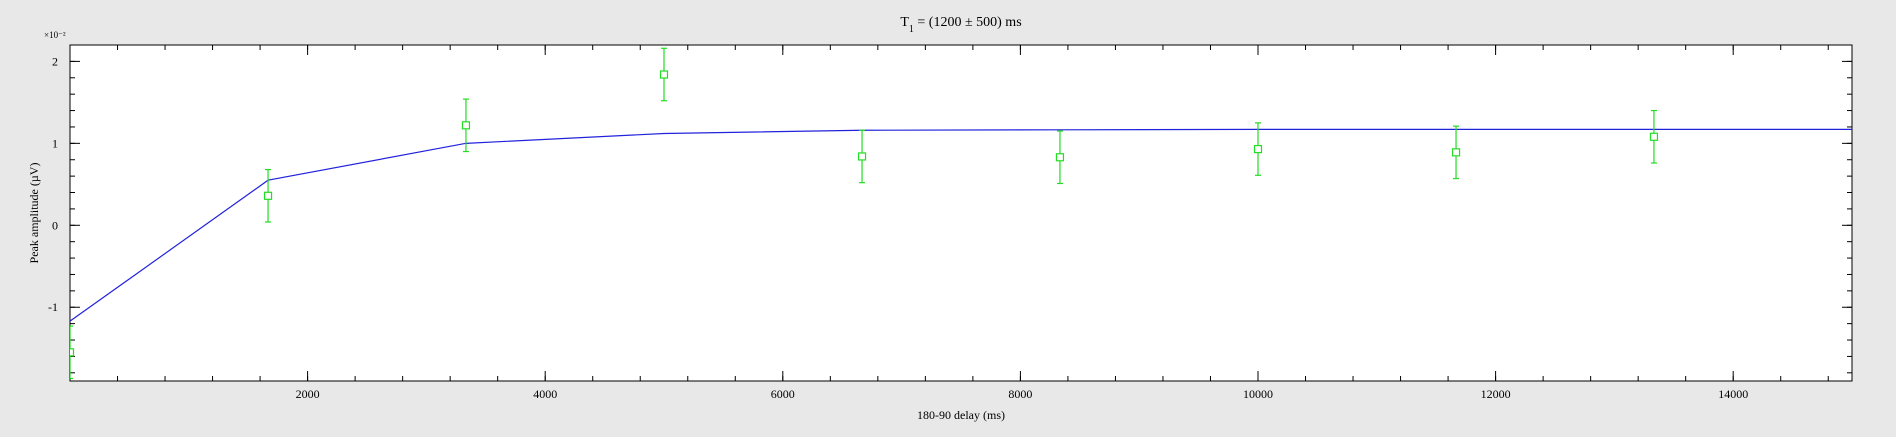  I want to click on y-tick-label: 0, so click(55, 225).